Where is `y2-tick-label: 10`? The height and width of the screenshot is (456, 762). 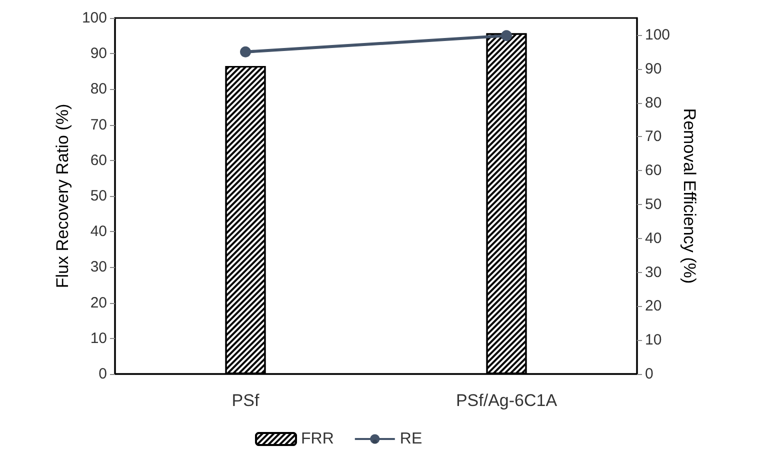
y2-tick-label: 10 is located at coordinates (653, 340).